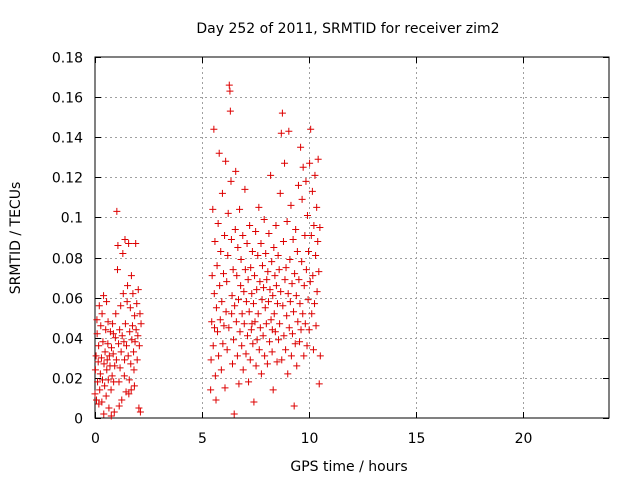 This screenshot has height=480, width=640. What do you see at coordinates (524, 439) in the screenshot?
I see `x-tick-label: 20` at bounding box center [524, 439].